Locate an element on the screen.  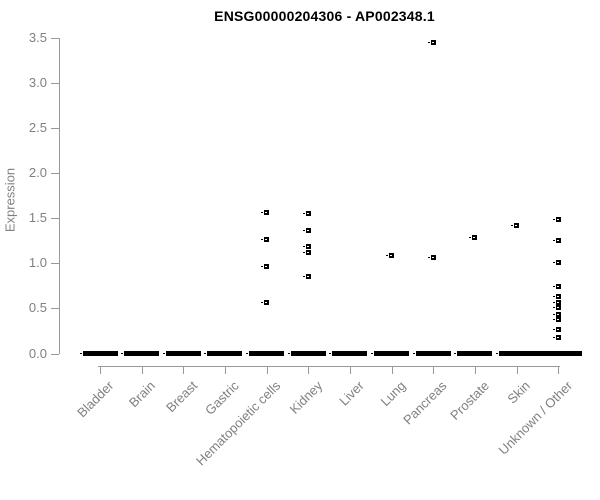
x-tick-label: Unknown / Other is located at coordinates (535, 418).